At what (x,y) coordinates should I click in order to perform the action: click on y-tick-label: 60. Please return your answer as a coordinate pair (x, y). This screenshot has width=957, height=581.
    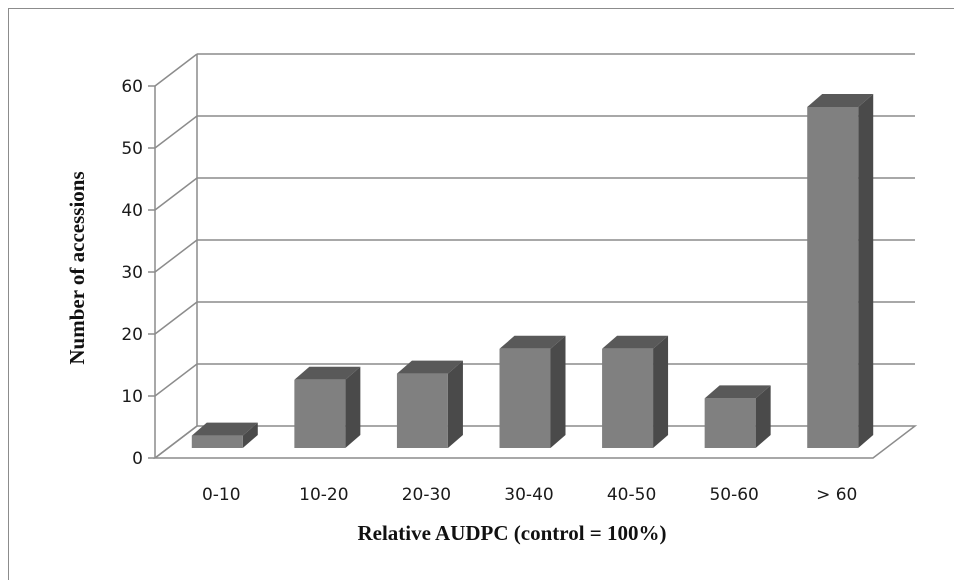
    Looking at the image, I should click on (132, 87).